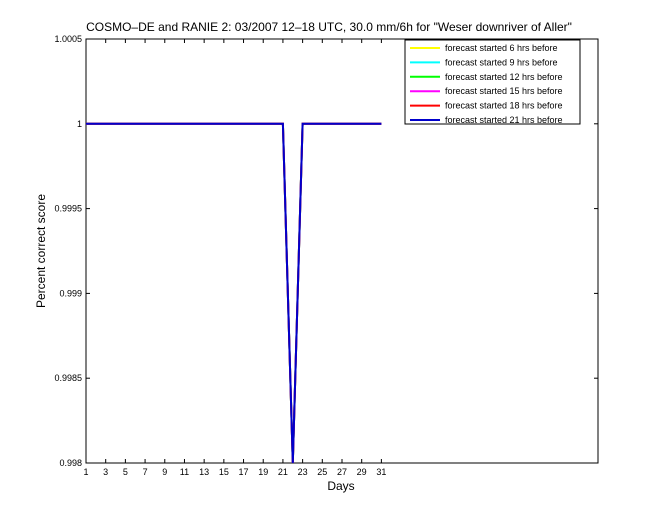 The image size is (660, 520). I want to click on legend-box, so click(492, 82).